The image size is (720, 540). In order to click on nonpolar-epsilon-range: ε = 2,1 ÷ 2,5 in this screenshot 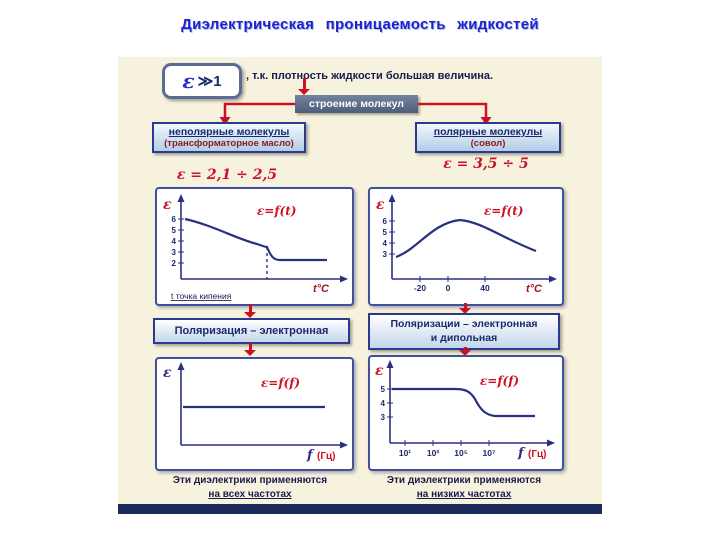, I will do `click(227, 175)`.